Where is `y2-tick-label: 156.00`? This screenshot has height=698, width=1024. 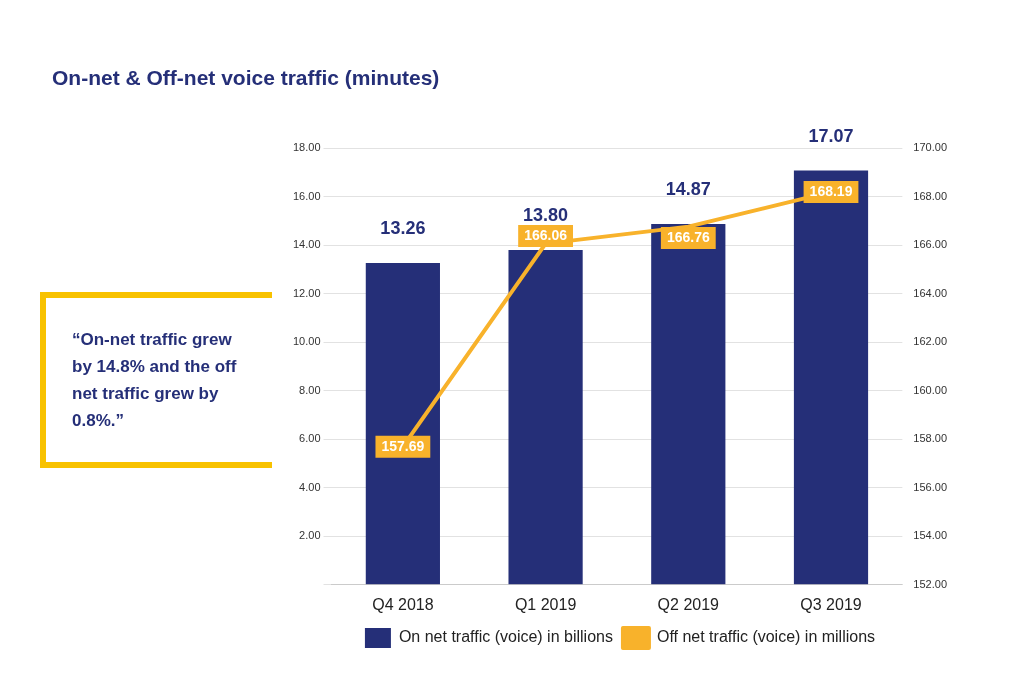
y2-tick-label: 156.00 is located at coordinates (930, 486).